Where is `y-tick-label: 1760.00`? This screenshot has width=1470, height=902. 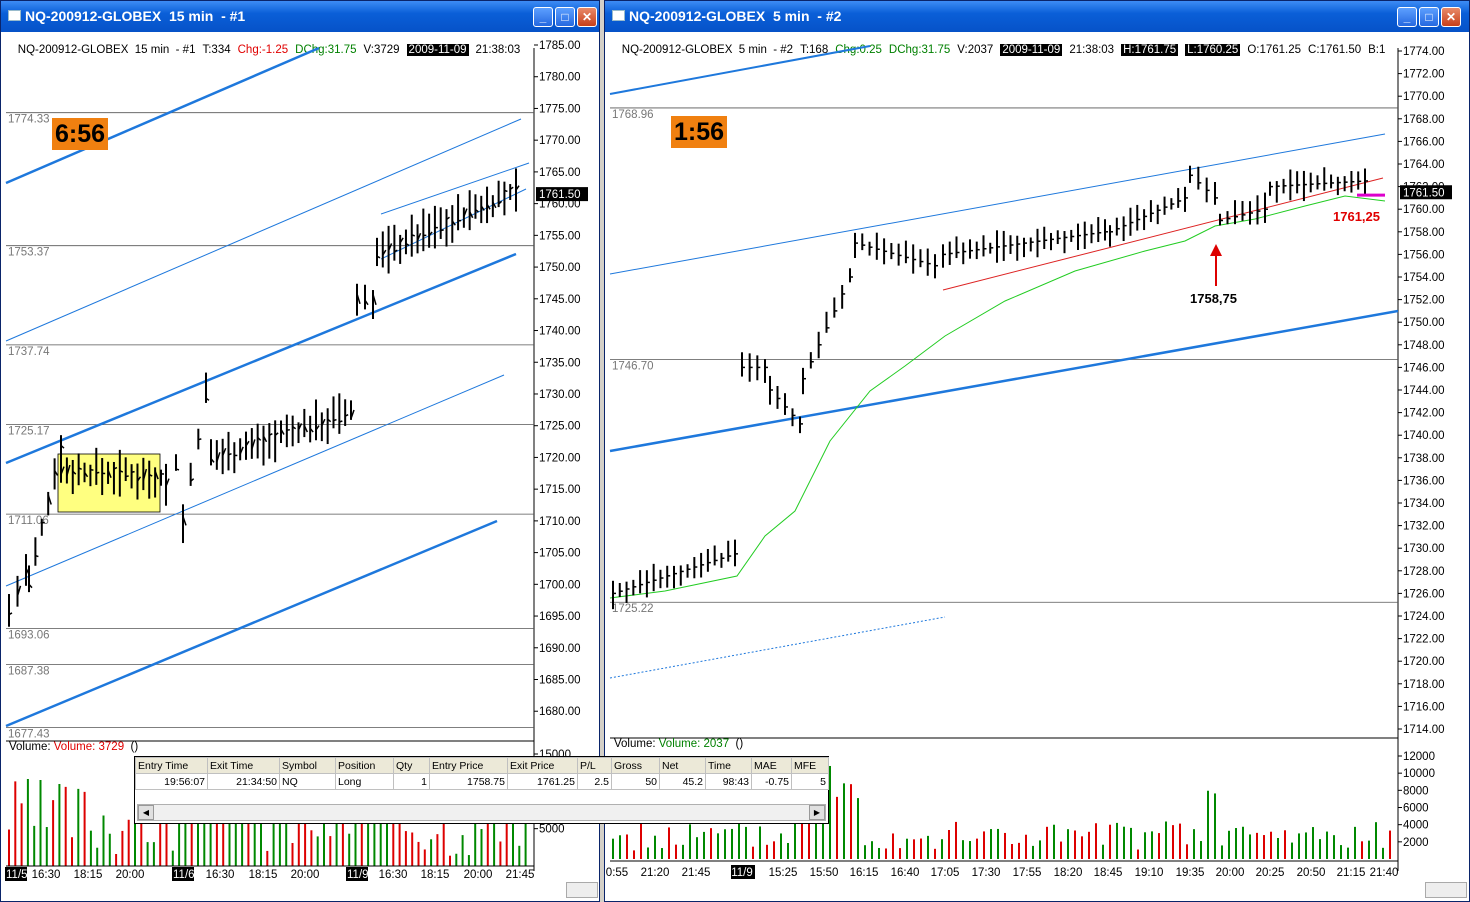
y-tick-label: 1760.00 is located at coordinates (560, 205).